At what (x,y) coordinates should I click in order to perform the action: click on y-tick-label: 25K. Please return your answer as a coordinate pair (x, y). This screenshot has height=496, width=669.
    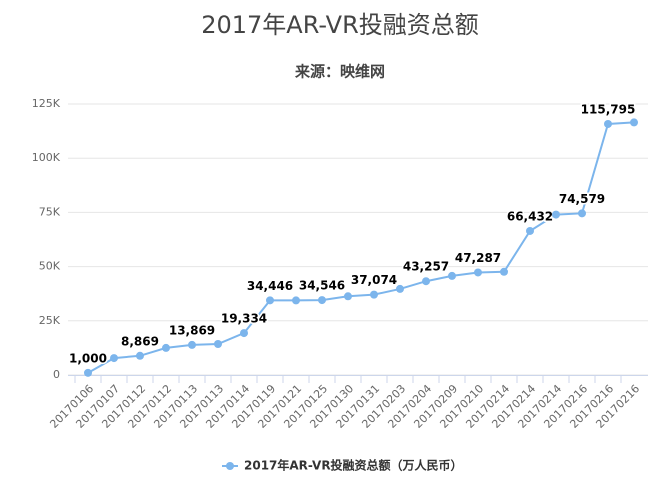
    Looking at the image, I should click on (50, 320).